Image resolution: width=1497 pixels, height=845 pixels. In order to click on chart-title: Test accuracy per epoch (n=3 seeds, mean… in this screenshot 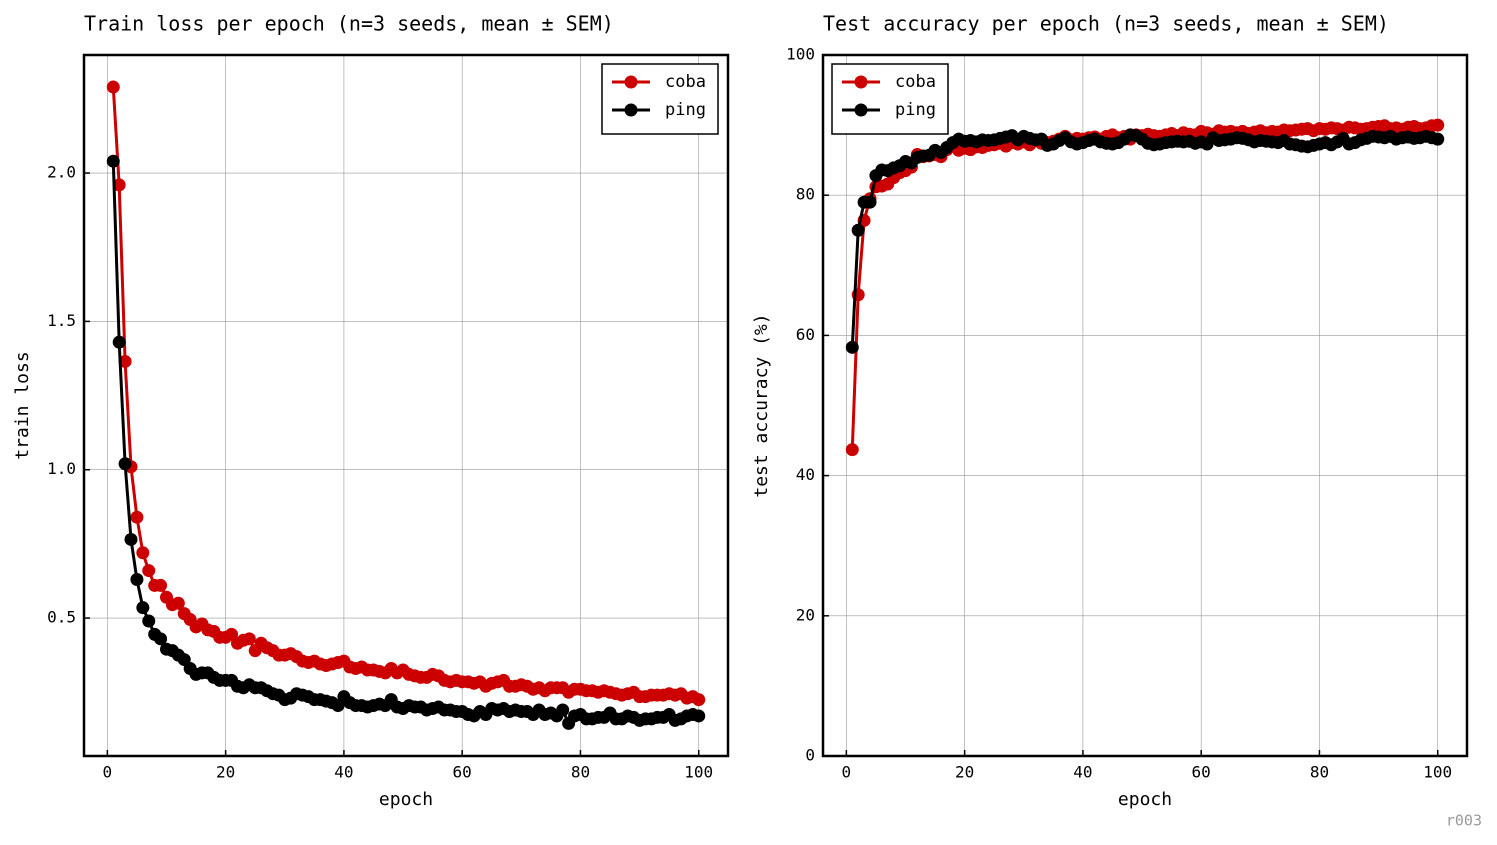, I will do `click(1106, 24)`.